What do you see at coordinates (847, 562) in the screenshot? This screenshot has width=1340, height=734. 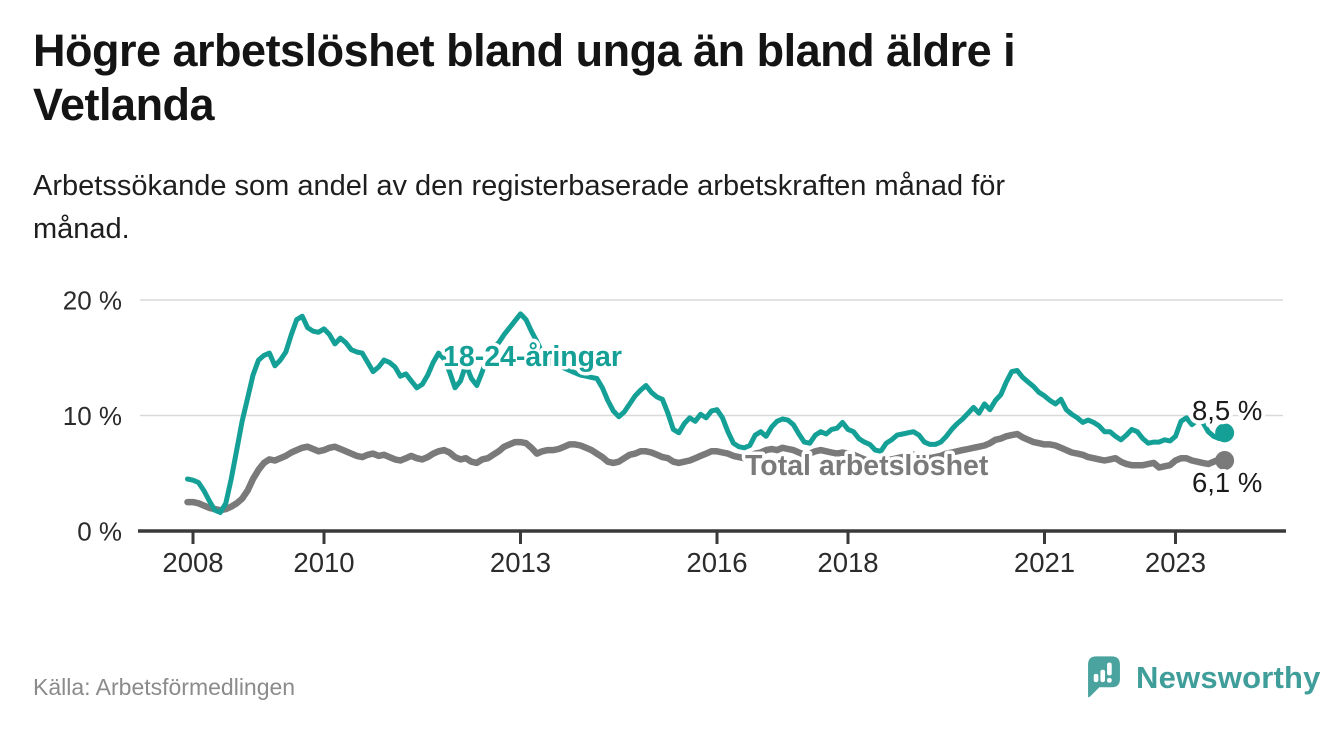 I see `x-axis-label-2018: 2018` at bounding box center [847, 562].